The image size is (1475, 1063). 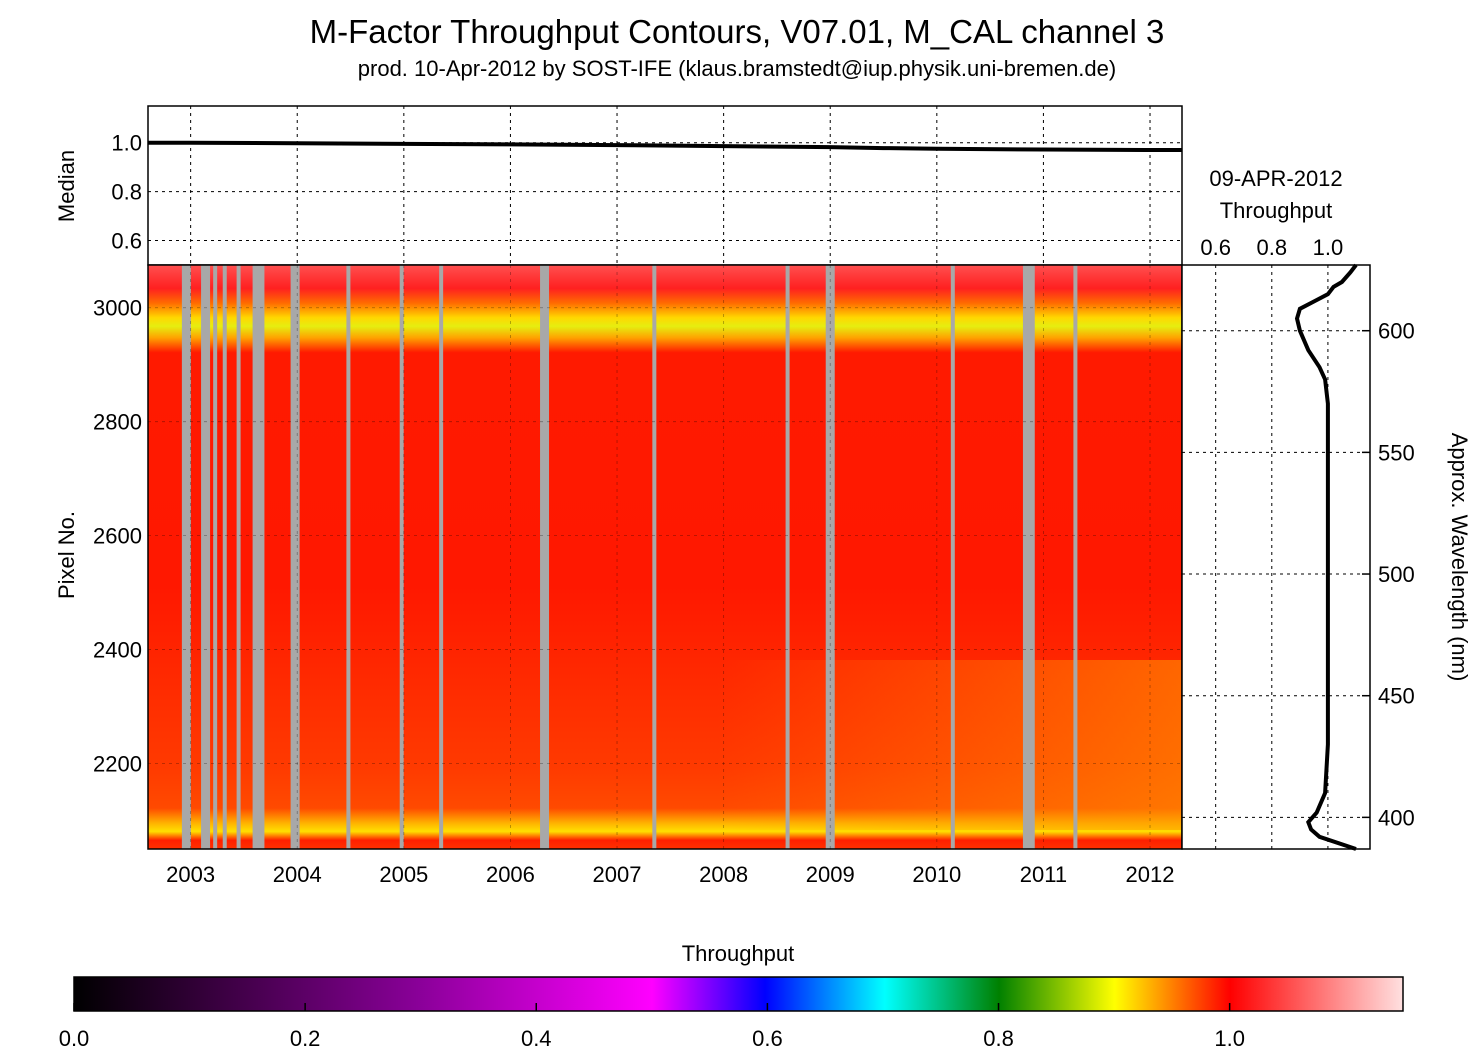 I want to click on median-y-ticks: 0.6 0.8 1.0, so click(x=126, y=192).